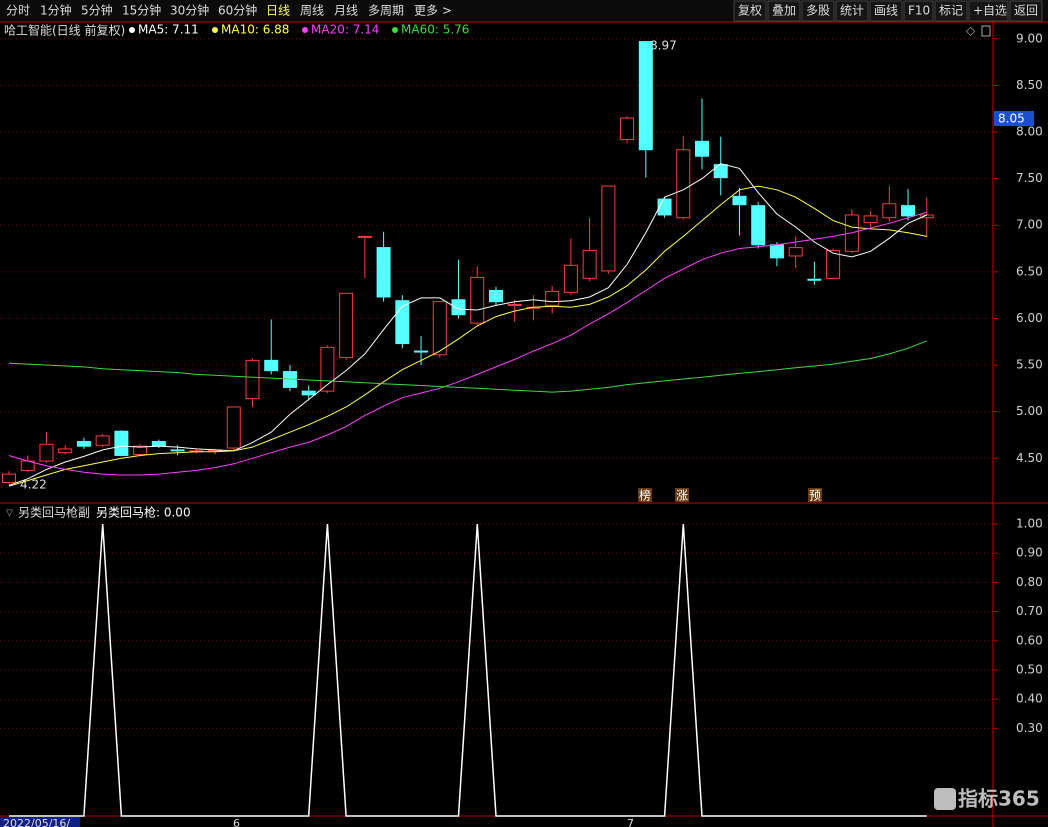 This screenshot has width=1048, height=827. Describe the element at coordinates (237, 10) in the screenshot. I see `period-tab: 60分钟` at that location.